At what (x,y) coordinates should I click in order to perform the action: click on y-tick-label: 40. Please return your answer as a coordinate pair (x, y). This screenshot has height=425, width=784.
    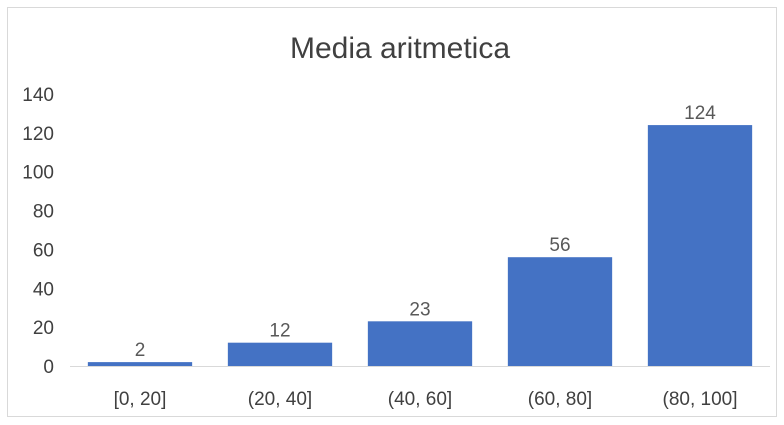
    Looking at the image, I should click on (43, 289).